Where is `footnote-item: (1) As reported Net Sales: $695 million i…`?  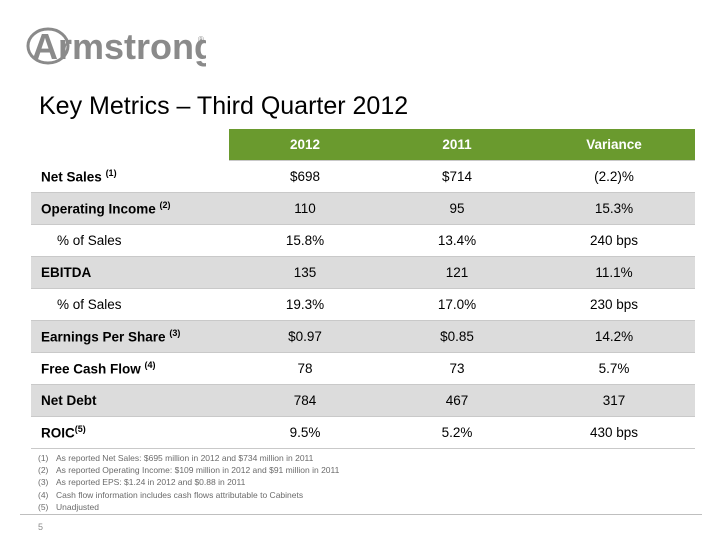 footnote-item: (1) As reported Net Sales: $695 million i… is located at coordinates (188, 458).